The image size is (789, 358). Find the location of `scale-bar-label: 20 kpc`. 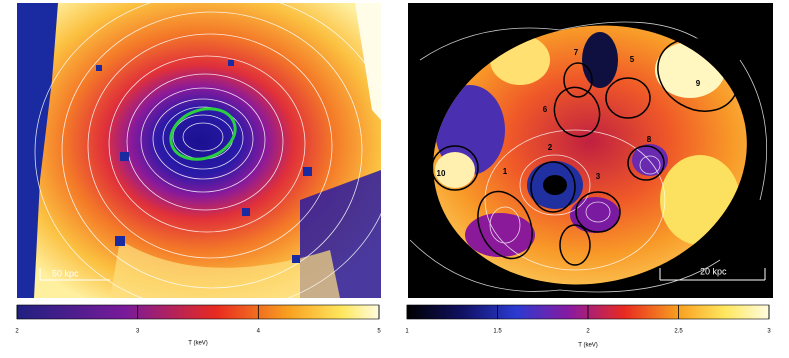

scale-bar-label: 20 kpc is located at coordinates (713, 271).